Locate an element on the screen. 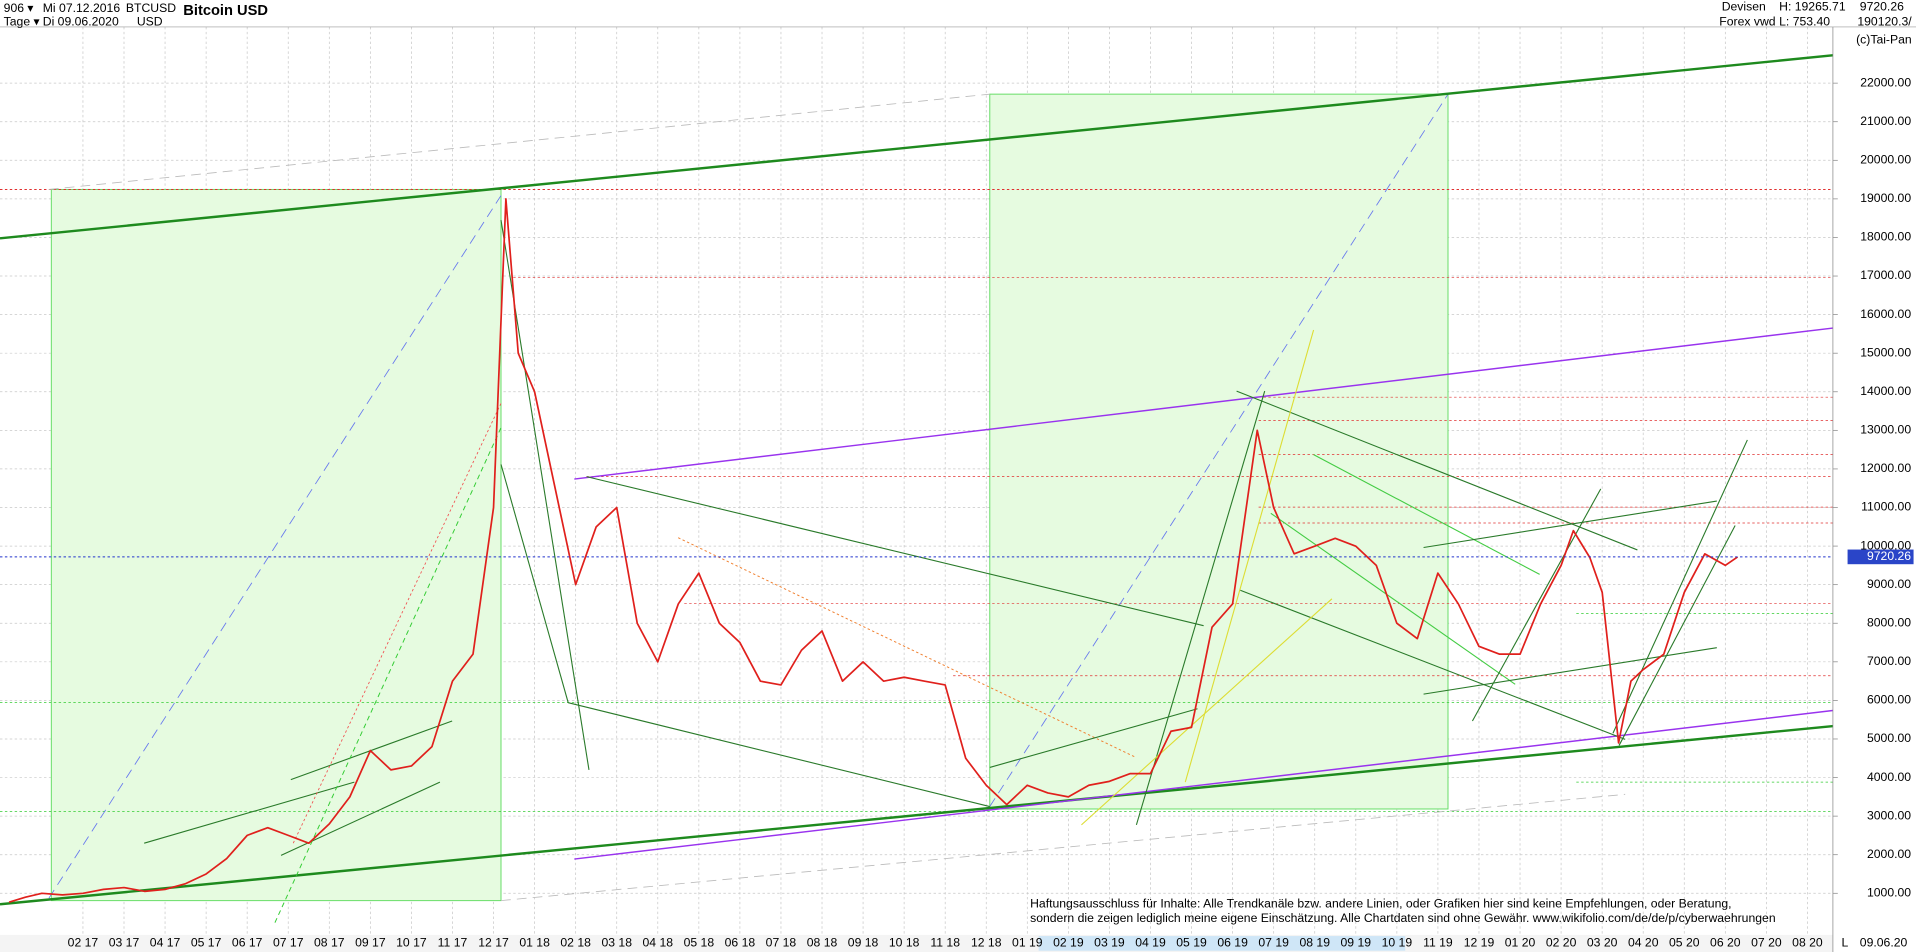  scale-mode: L is located at coordinates (1844, 943).